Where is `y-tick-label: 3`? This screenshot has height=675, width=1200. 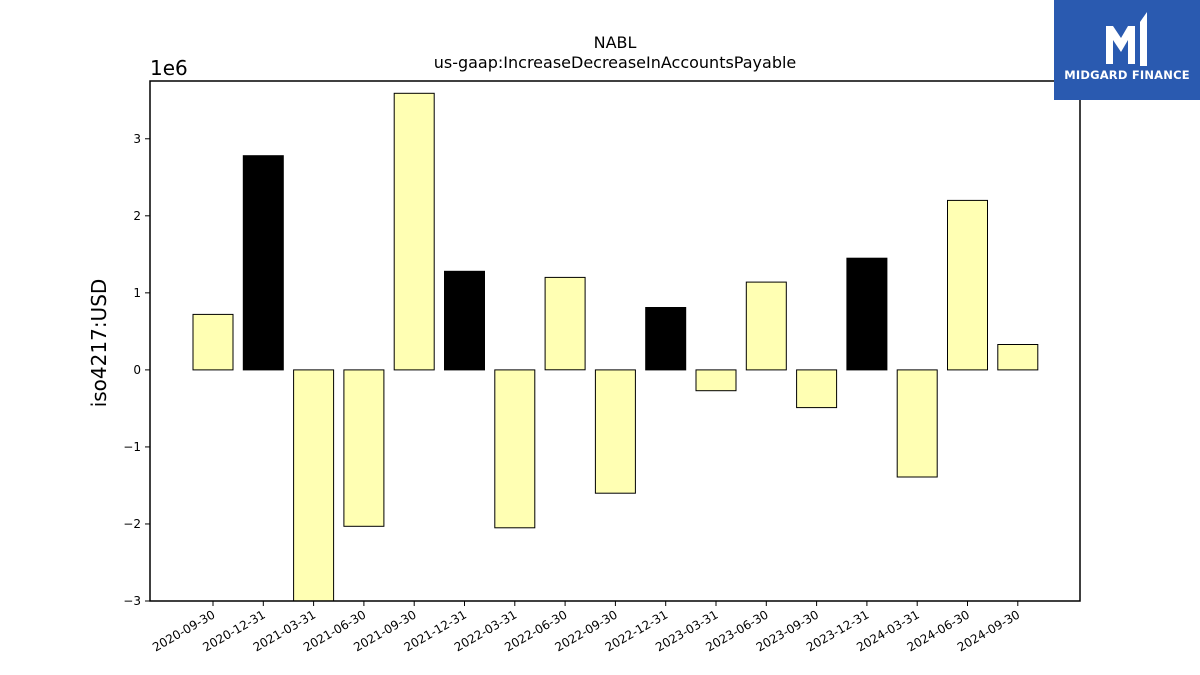 y-tick-label: 3 is located at coordinates (137, 139).